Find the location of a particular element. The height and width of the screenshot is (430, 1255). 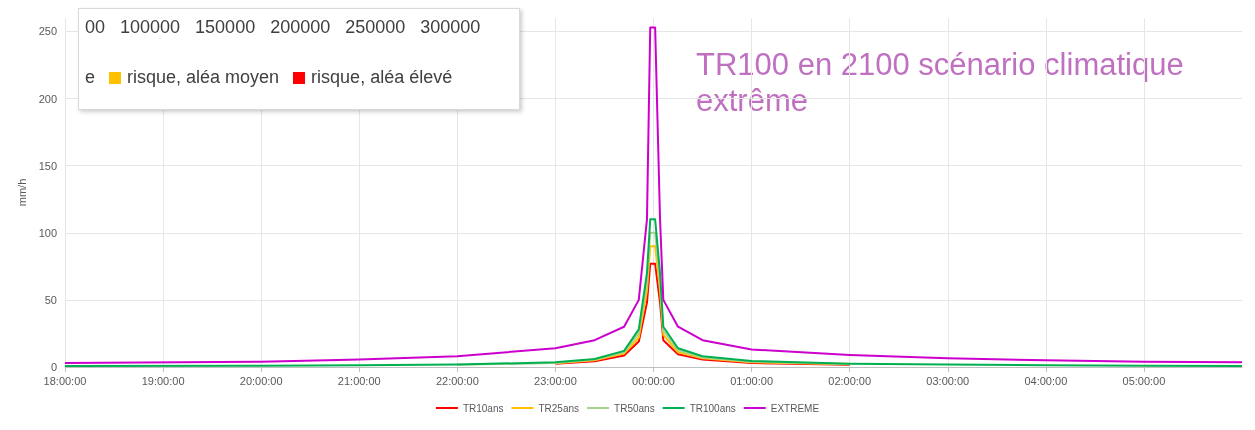

x-tick-label: 21:00:00 is located at coordinates (359, 380).